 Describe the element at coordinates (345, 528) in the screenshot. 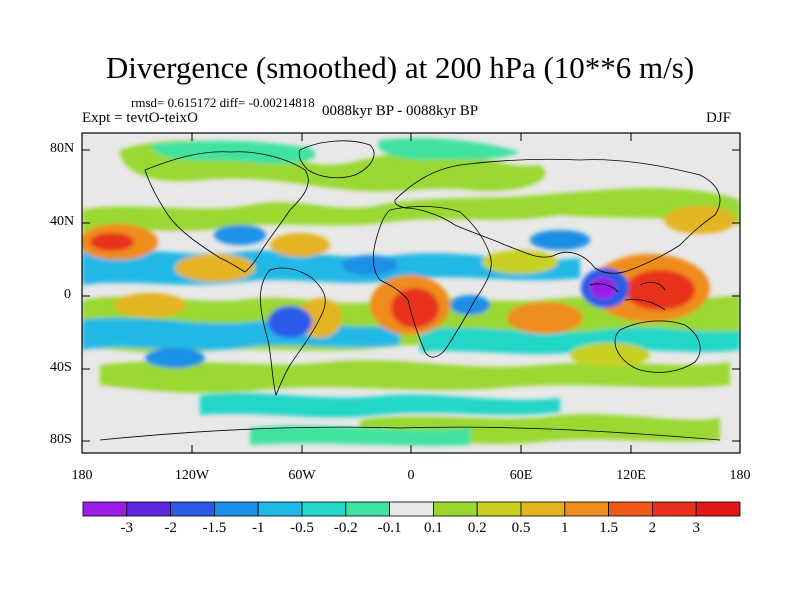

I see `colorbar-label: -0.2` at that location.